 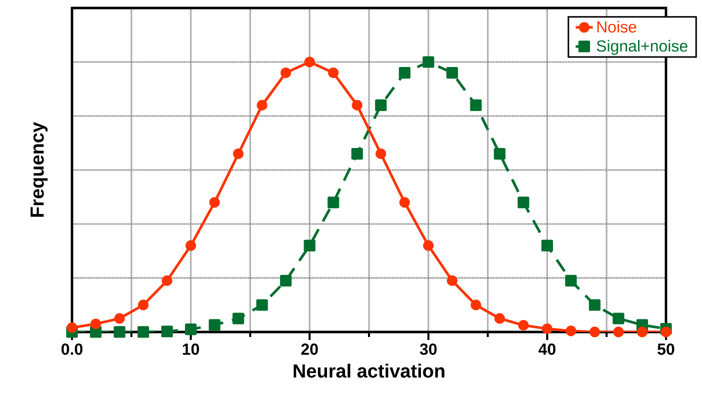 What do you see at coordinates (72, 349) in the screenshot?
I see `x-tick-label: 0.0` at bounding box center [72, 349].